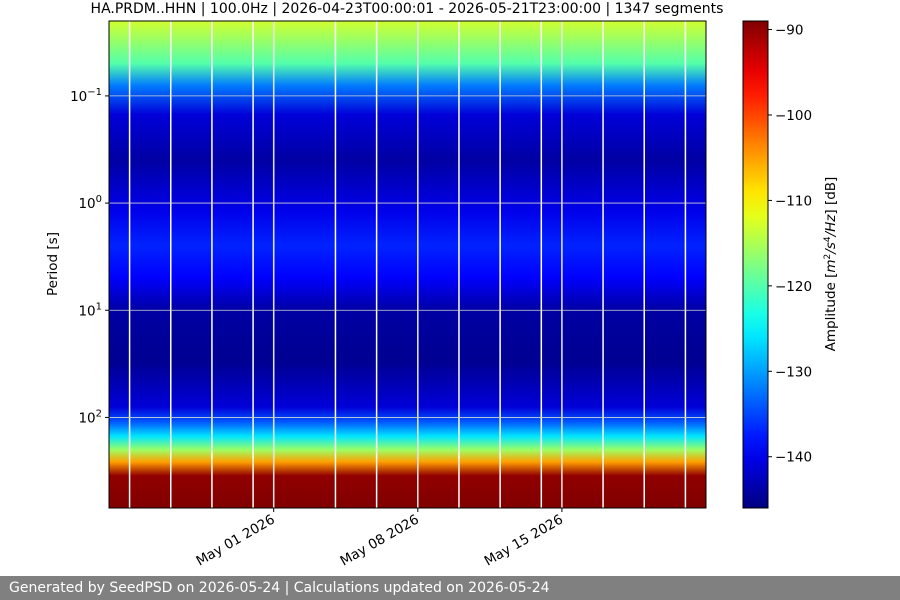 The image size is (900, 600). What do you see at coordinates (789, 31) in the screenshot?
I see `colorbar-tick-label: −90` at bounding box center [789, 31].